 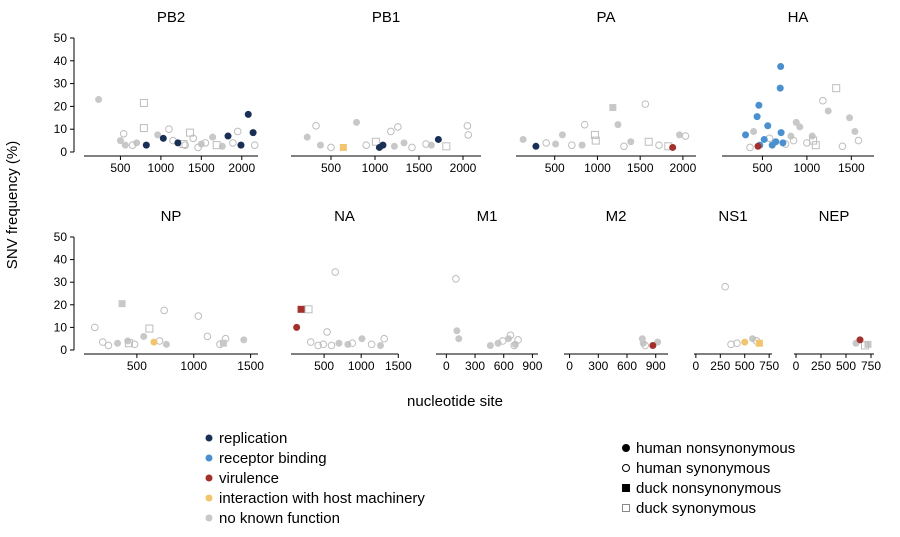 I want to click on x-tick-label: 1000, so click(x=597, y=168).